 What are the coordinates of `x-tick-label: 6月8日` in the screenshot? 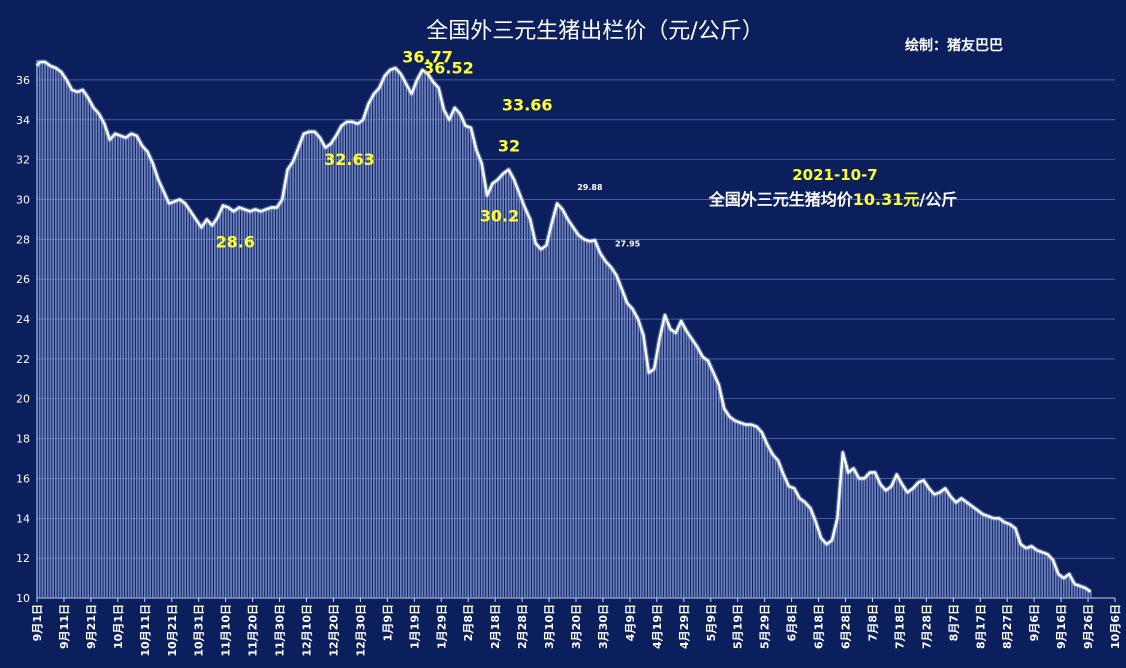 It's located at (792, 622).